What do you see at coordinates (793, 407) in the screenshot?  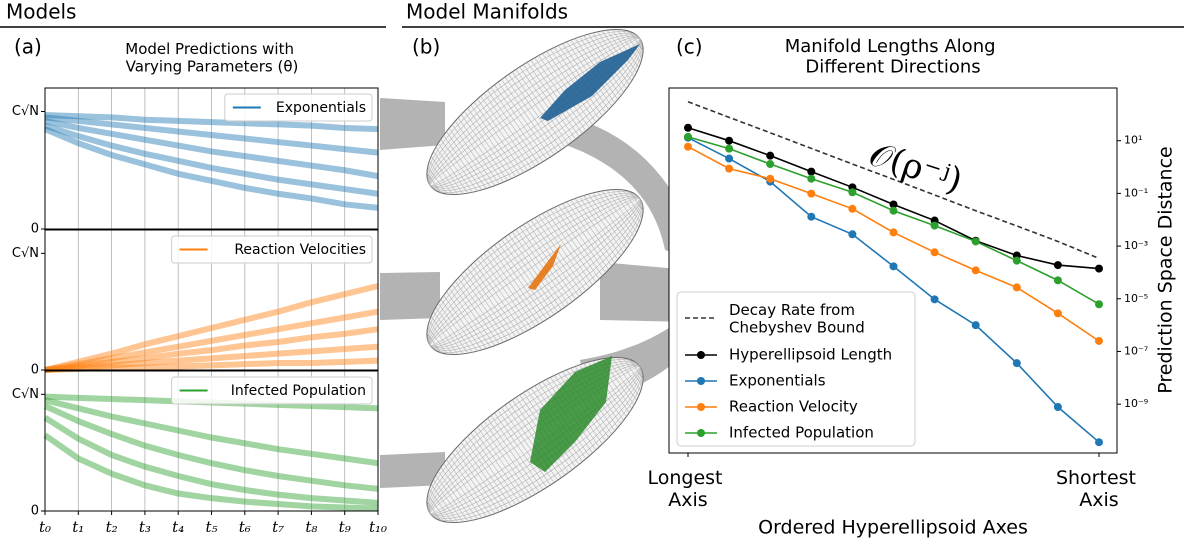 I see `legend-label: Reaction Velocity` at bounding box center [793, 407].